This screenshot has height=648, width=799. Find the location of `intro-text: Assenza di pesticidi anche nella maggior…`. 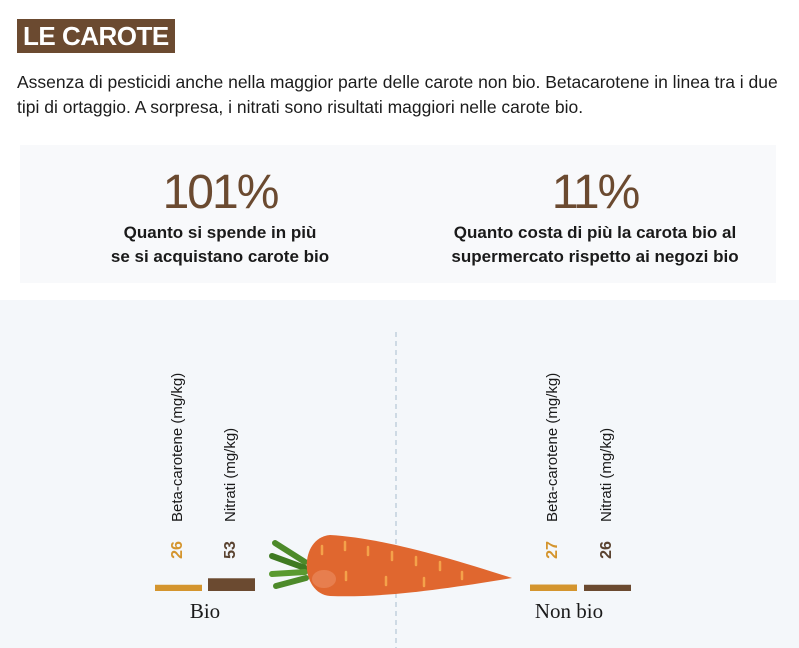

intro-text: Assenza di pesticidi anche nella maggior… is located at coordinates (397, 94).